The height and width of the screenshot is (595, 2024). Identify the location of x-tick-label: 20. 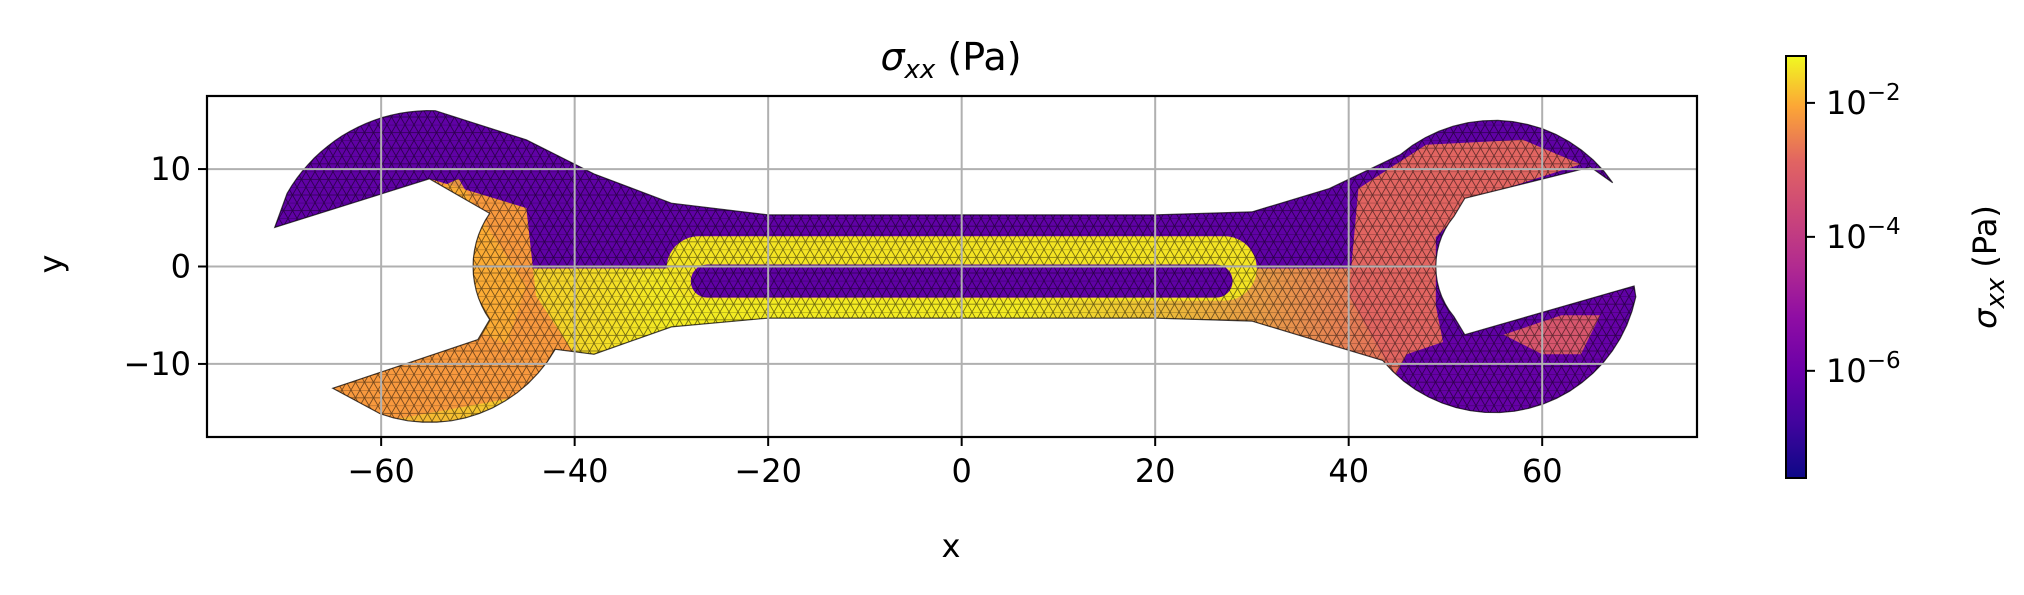
(1155, 471).